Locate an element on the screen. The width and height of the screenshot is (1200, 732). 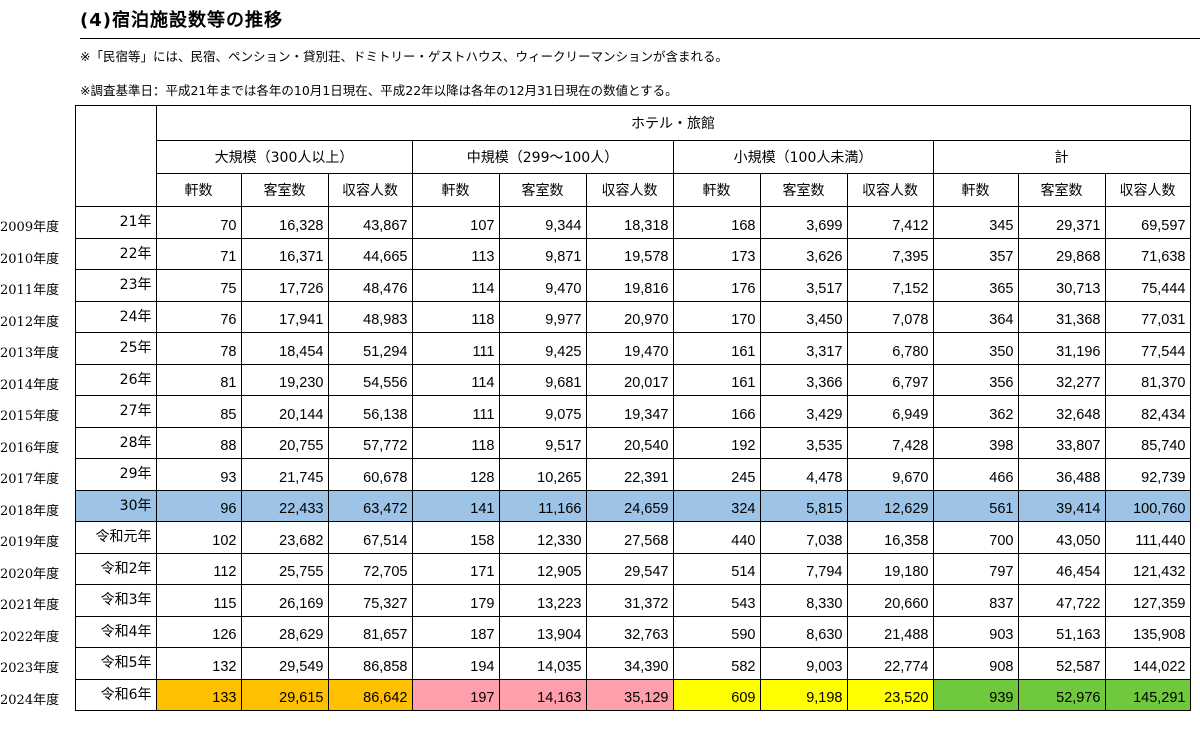
column-header-large-capacity: 収容人数 is located at coordinates (370, 190).